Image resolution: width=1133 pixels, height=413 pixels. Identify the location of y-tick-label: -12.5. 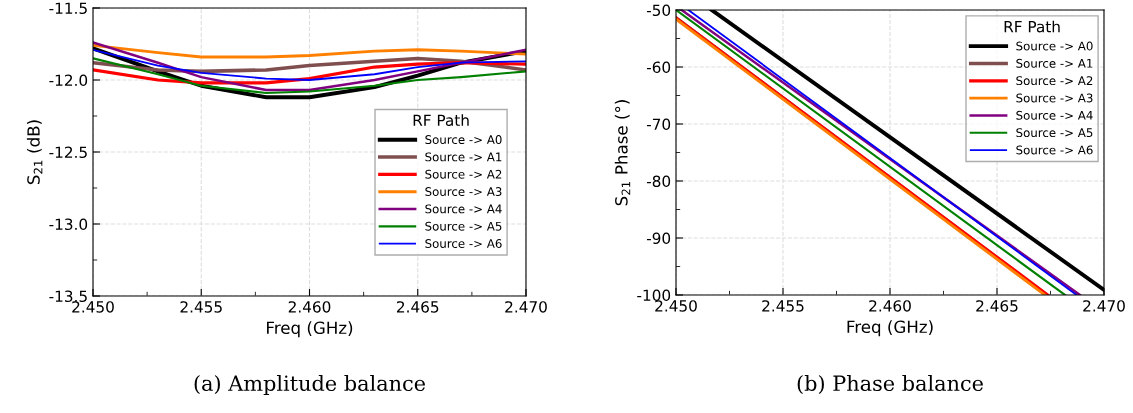
(68, 152).